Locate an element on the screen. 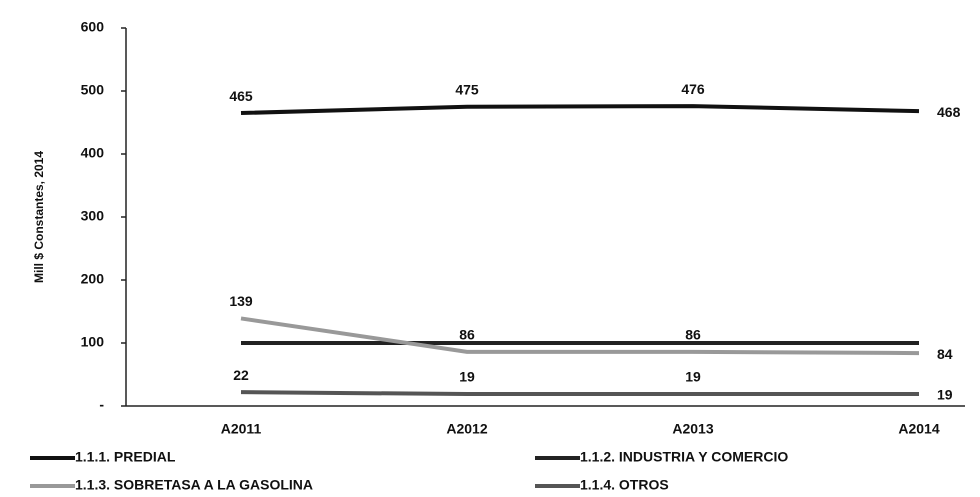 The image size is (980, 497). data-label: 468 is located at coordinates (949, 112).